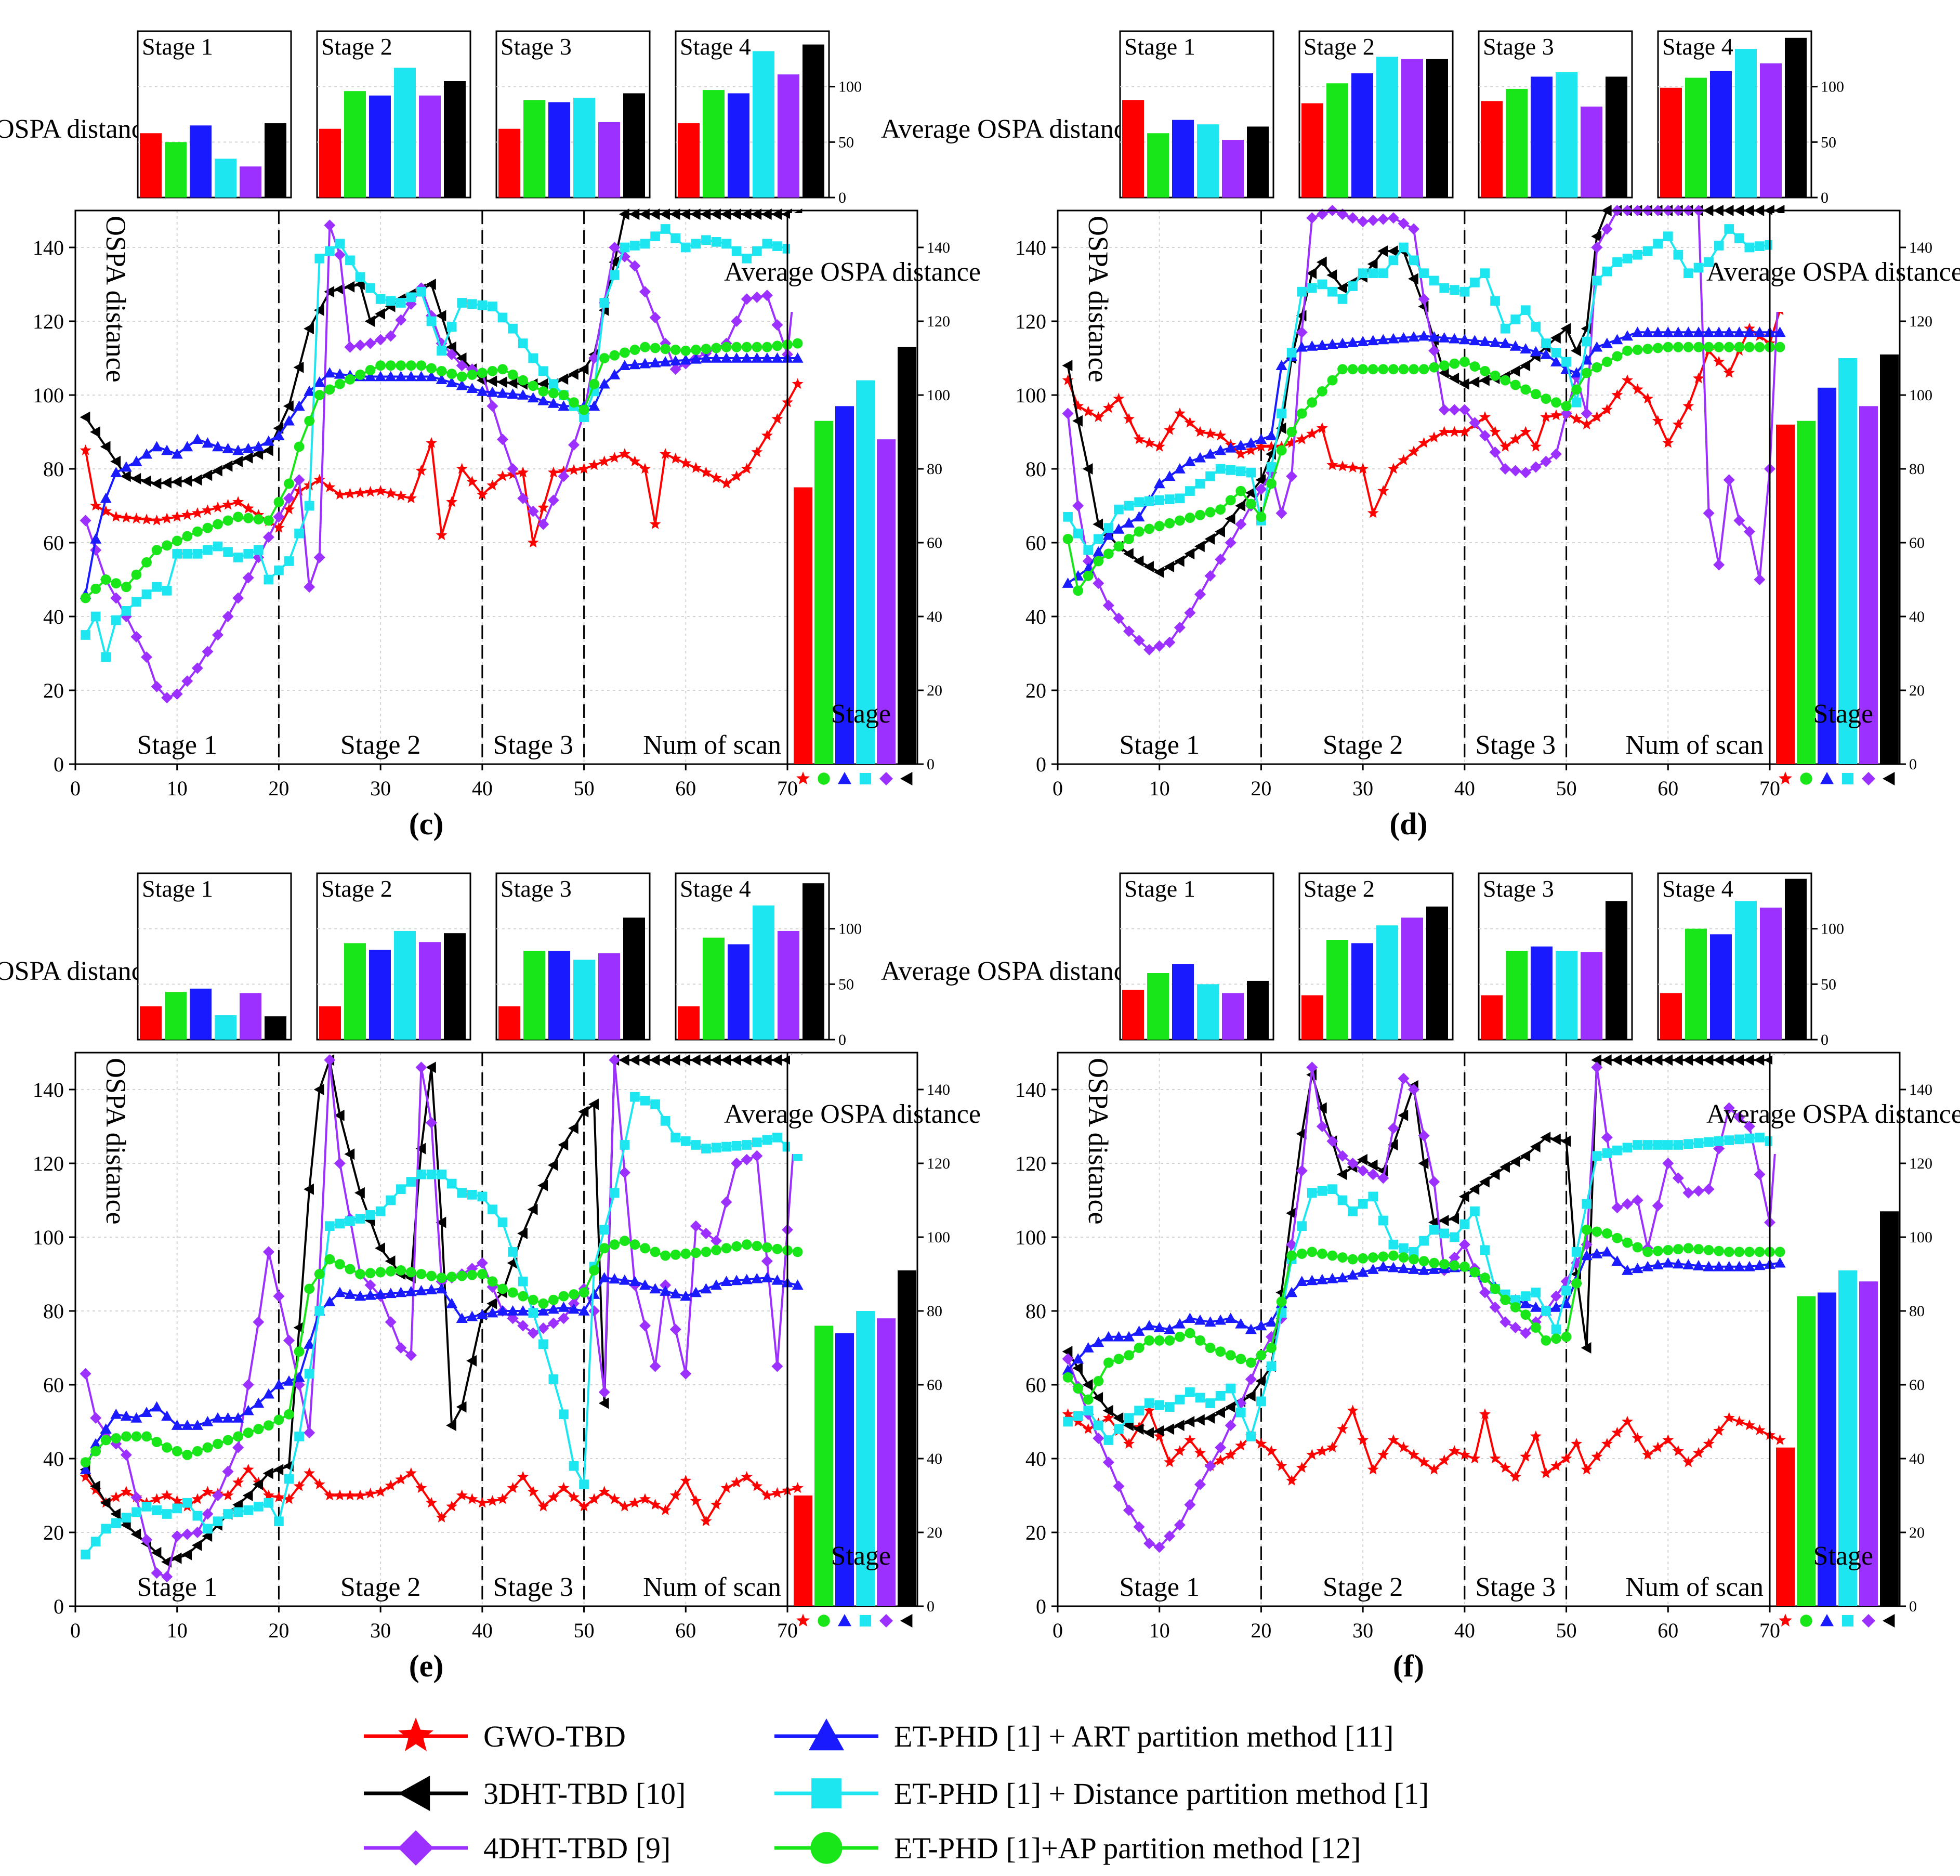 The image size is (1960, 1876). What do you see at coordinates (931, 1606) in the screenshot?
I see `average-y-tick-label: 0` at bounding box center [931, 1606].